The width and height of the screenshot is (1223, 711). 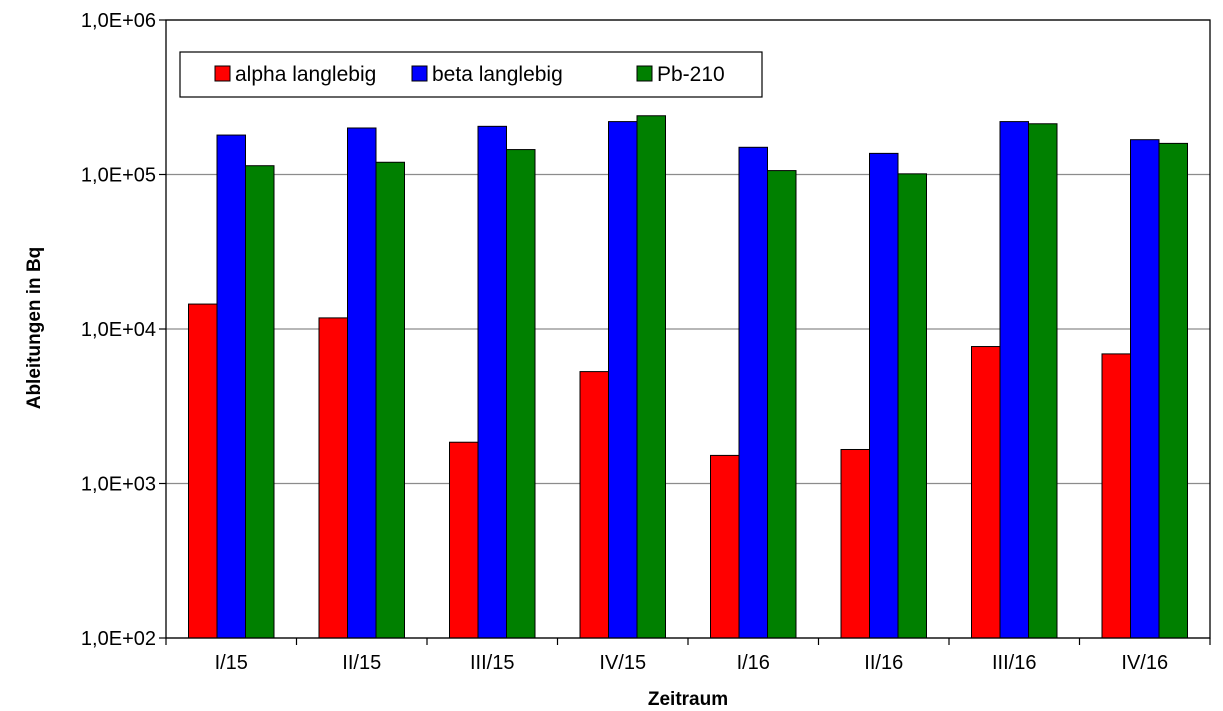 What do you see at coordinates (492, 663) in the screenshot?
I see `x-tick-label: III/15` at bounding box center [492, 663].